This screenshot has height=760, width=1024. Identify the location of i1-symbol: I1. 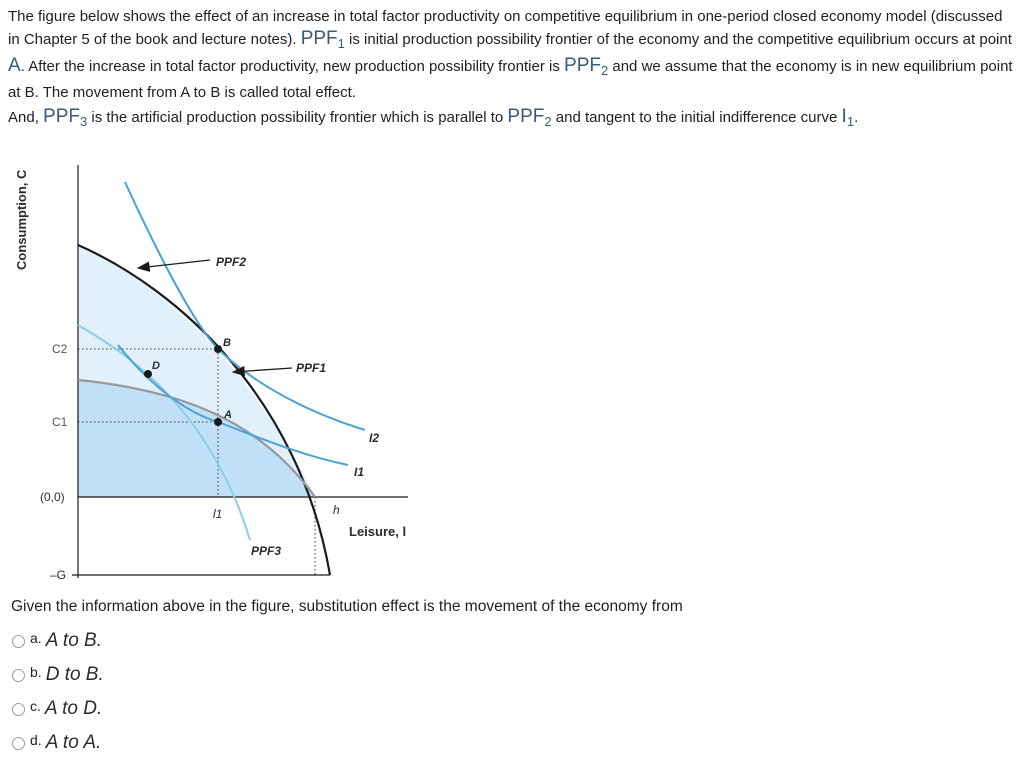
(848, 117).